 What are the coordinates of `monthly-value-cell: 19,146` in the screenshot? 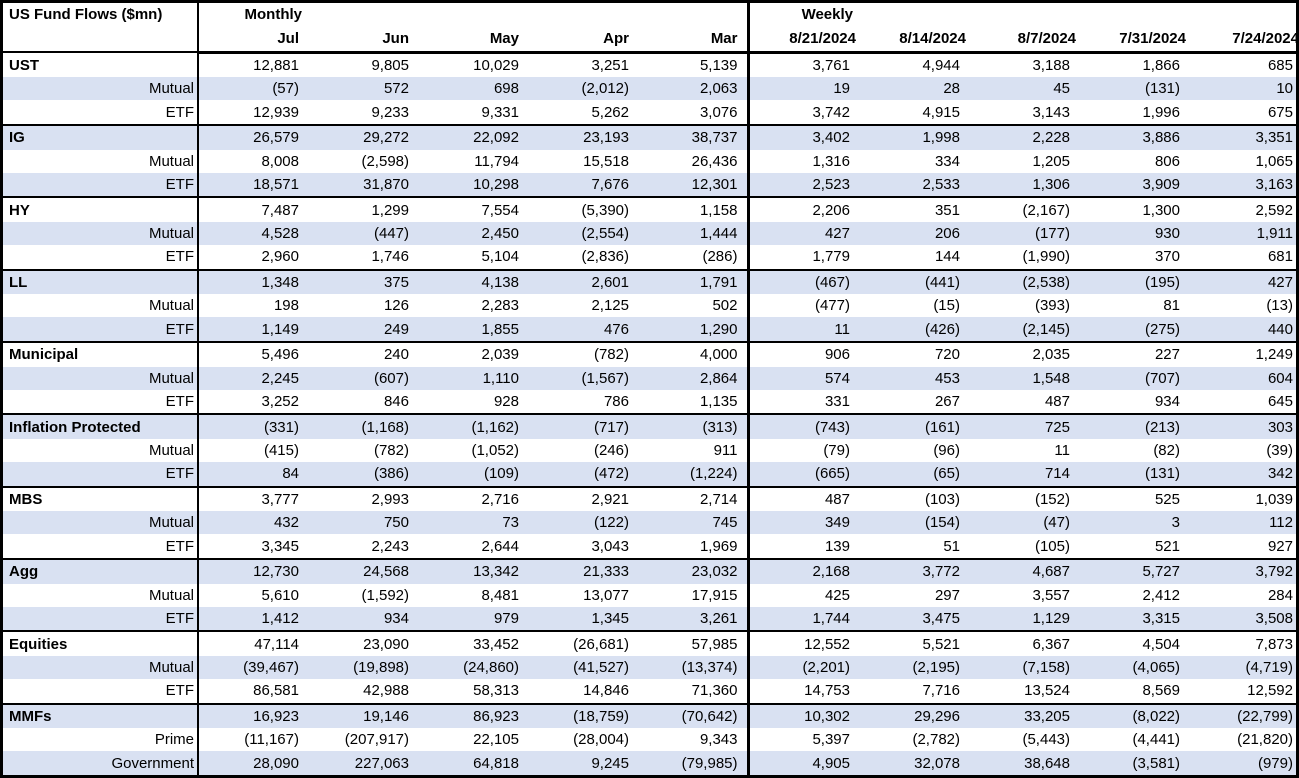 It's located at (363, 715).